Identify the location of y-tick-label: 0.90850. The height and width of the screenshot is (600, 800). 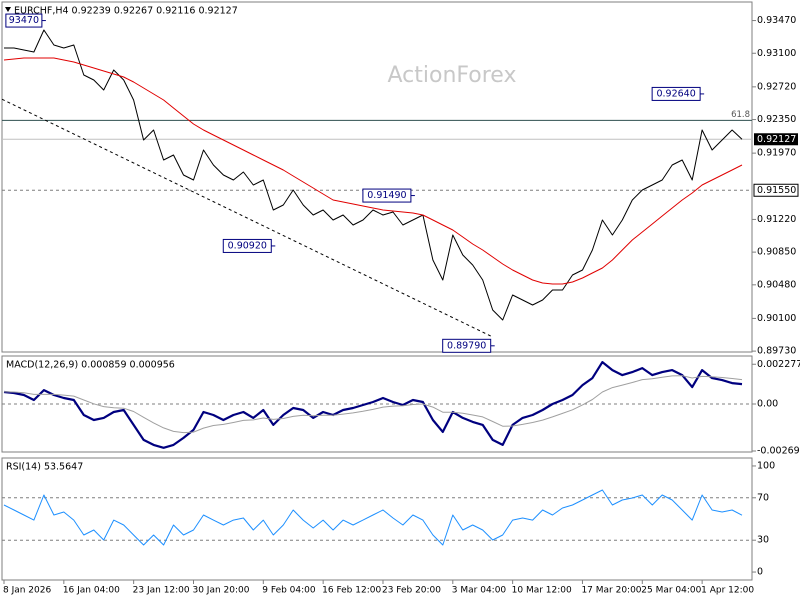
(776, 252).